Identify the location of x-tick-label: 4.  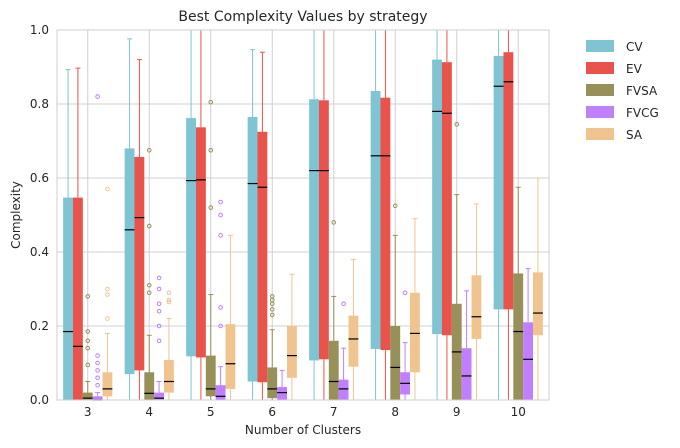
(149, 412).